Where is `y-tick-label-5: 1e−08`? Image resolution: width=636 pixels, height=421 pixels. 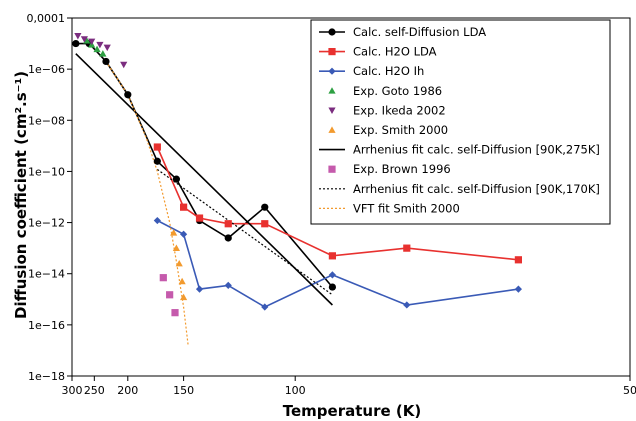
y-tick-label-5: 1e−08 is located at coordinates (46, 120).